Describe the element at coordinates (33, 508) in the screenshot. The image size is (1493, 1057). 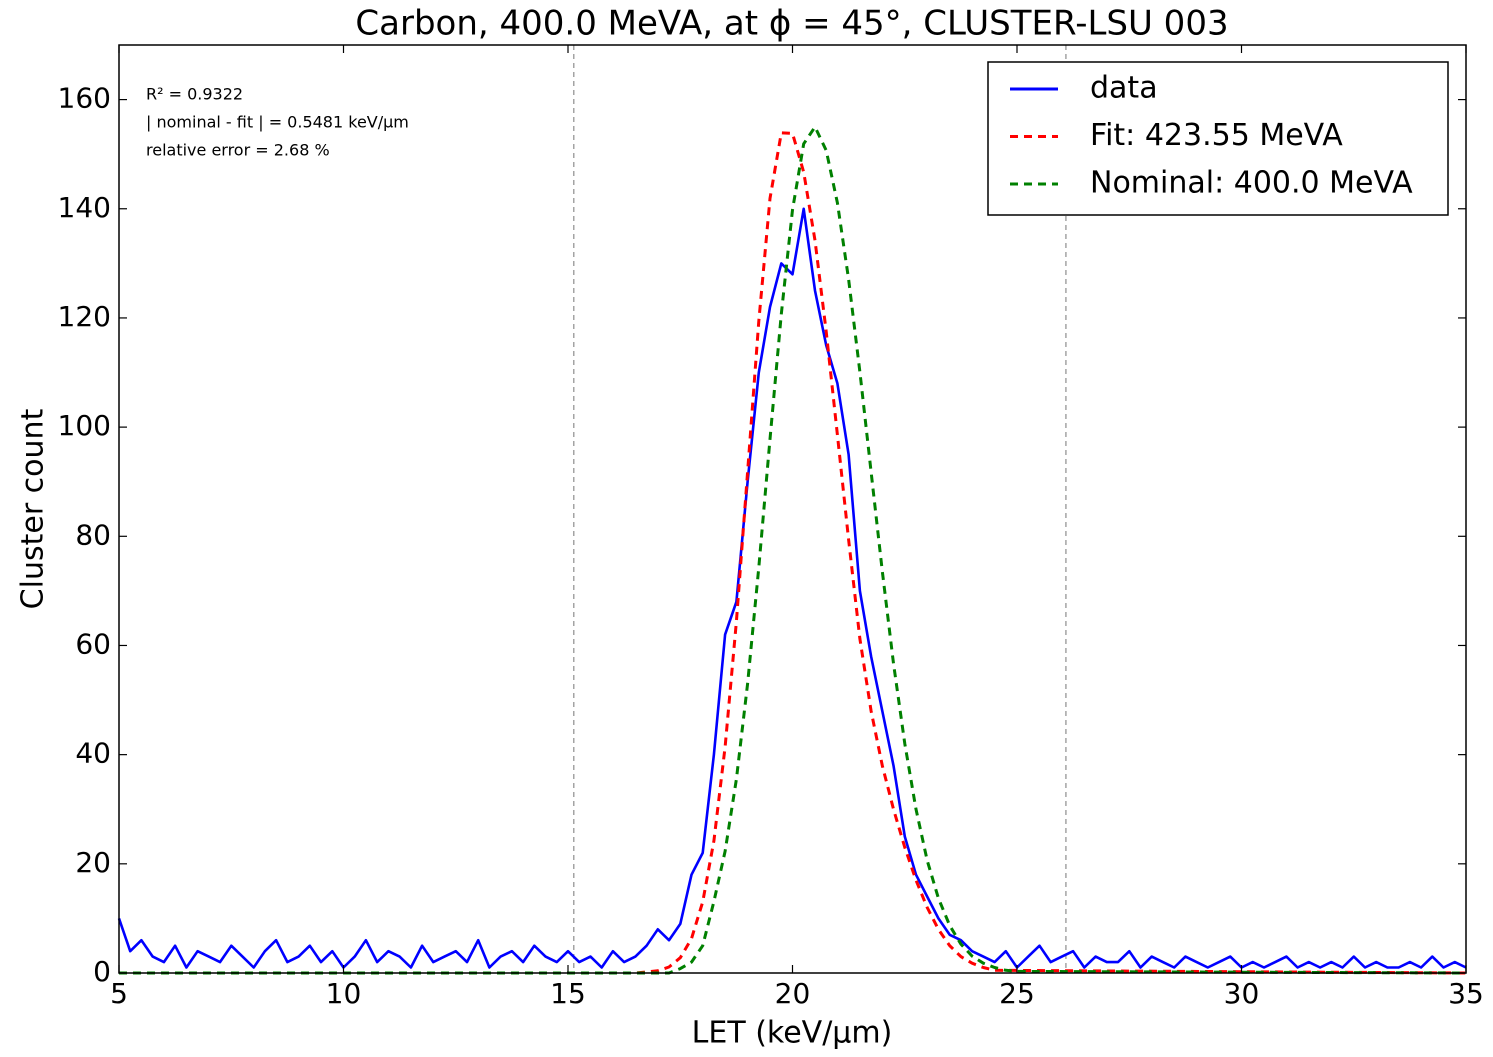
I see `y-axis-label: Cluster count` at that location.